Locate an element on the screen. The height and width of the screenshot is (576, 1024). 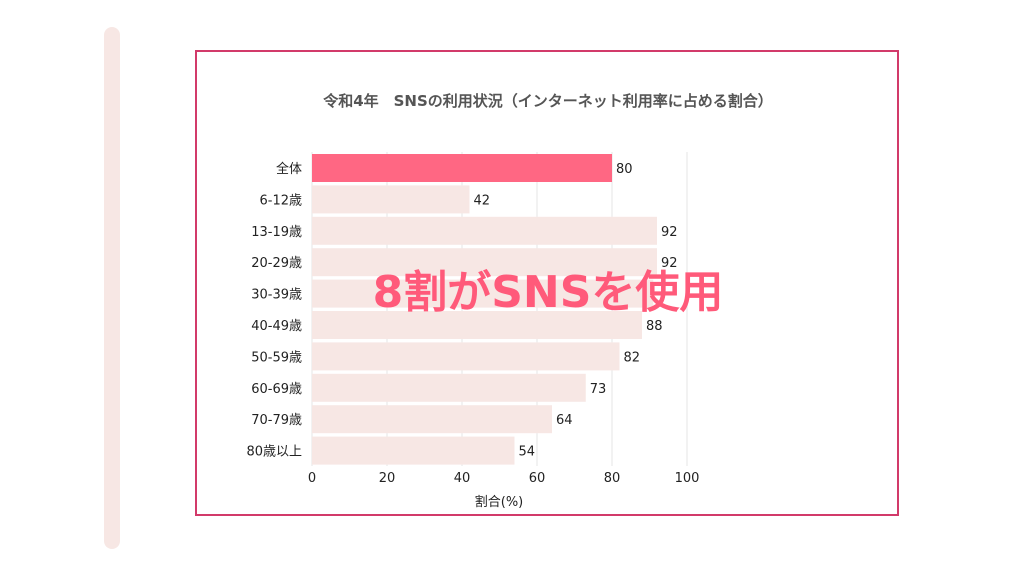
value-label: 88 is located at coordinates (654, 326).